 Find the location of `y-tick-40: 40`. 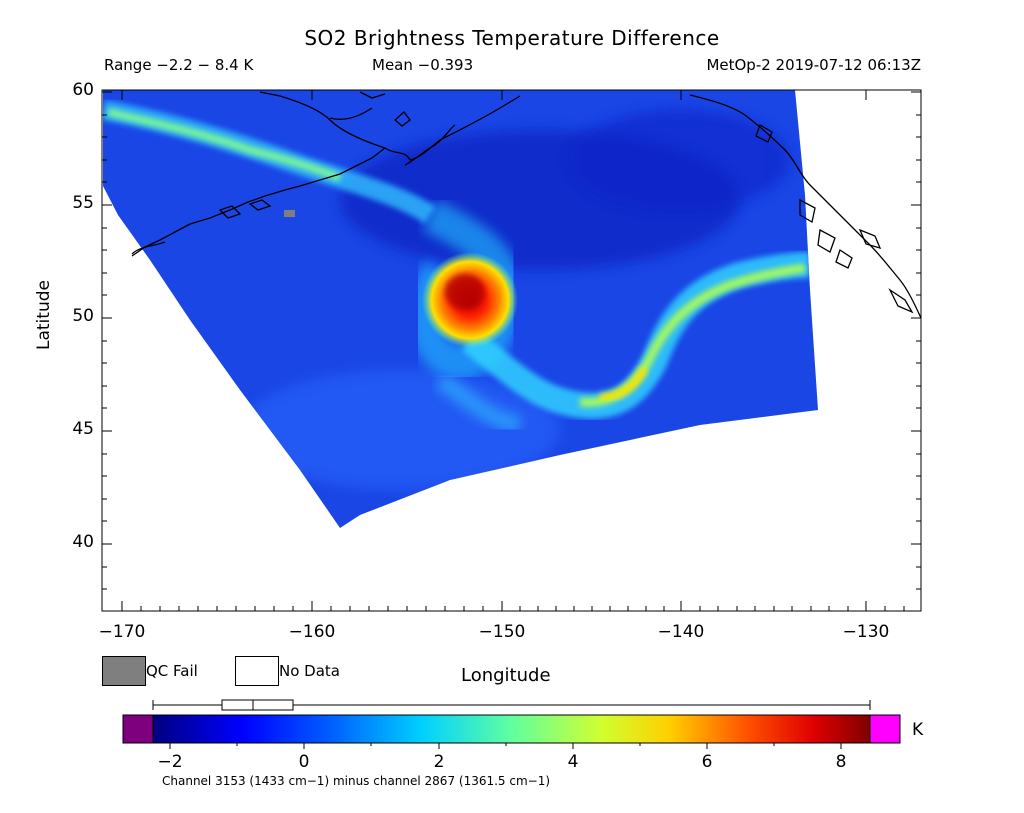

y-tick-40: 40 is located at coordinates (83, 542).